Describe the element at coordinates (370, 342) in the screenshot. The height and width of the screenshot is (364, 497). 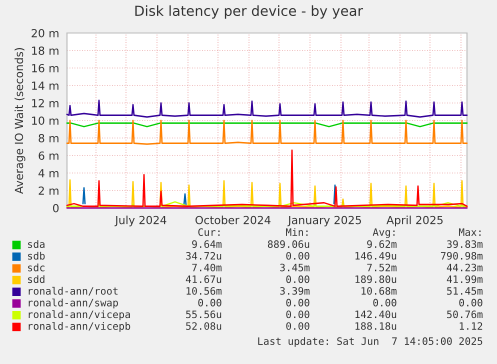
I see `text: Last update: Sat Jun 7 14:05:00 2025` at that location.